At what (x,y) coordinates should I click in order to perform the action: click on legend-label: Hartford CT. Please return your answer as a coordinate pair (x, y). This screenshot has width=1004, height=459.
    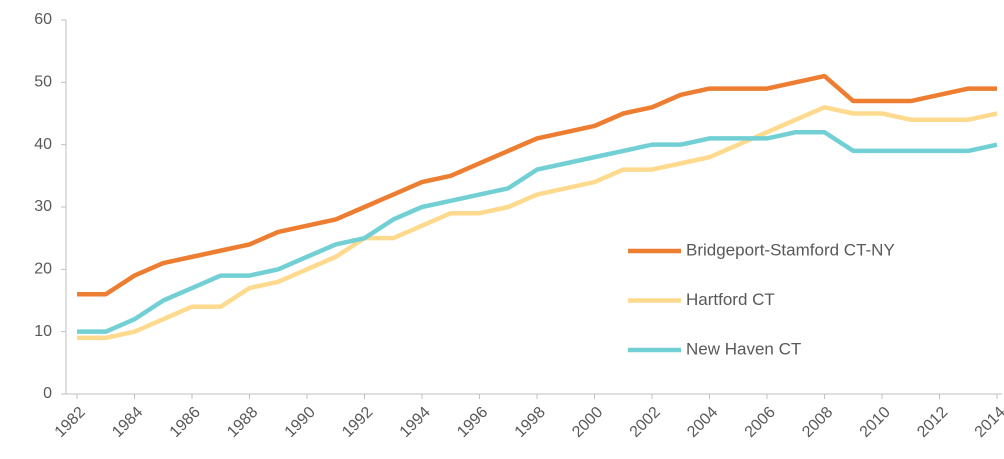
    Looking at the image, I should click on (730, 299).